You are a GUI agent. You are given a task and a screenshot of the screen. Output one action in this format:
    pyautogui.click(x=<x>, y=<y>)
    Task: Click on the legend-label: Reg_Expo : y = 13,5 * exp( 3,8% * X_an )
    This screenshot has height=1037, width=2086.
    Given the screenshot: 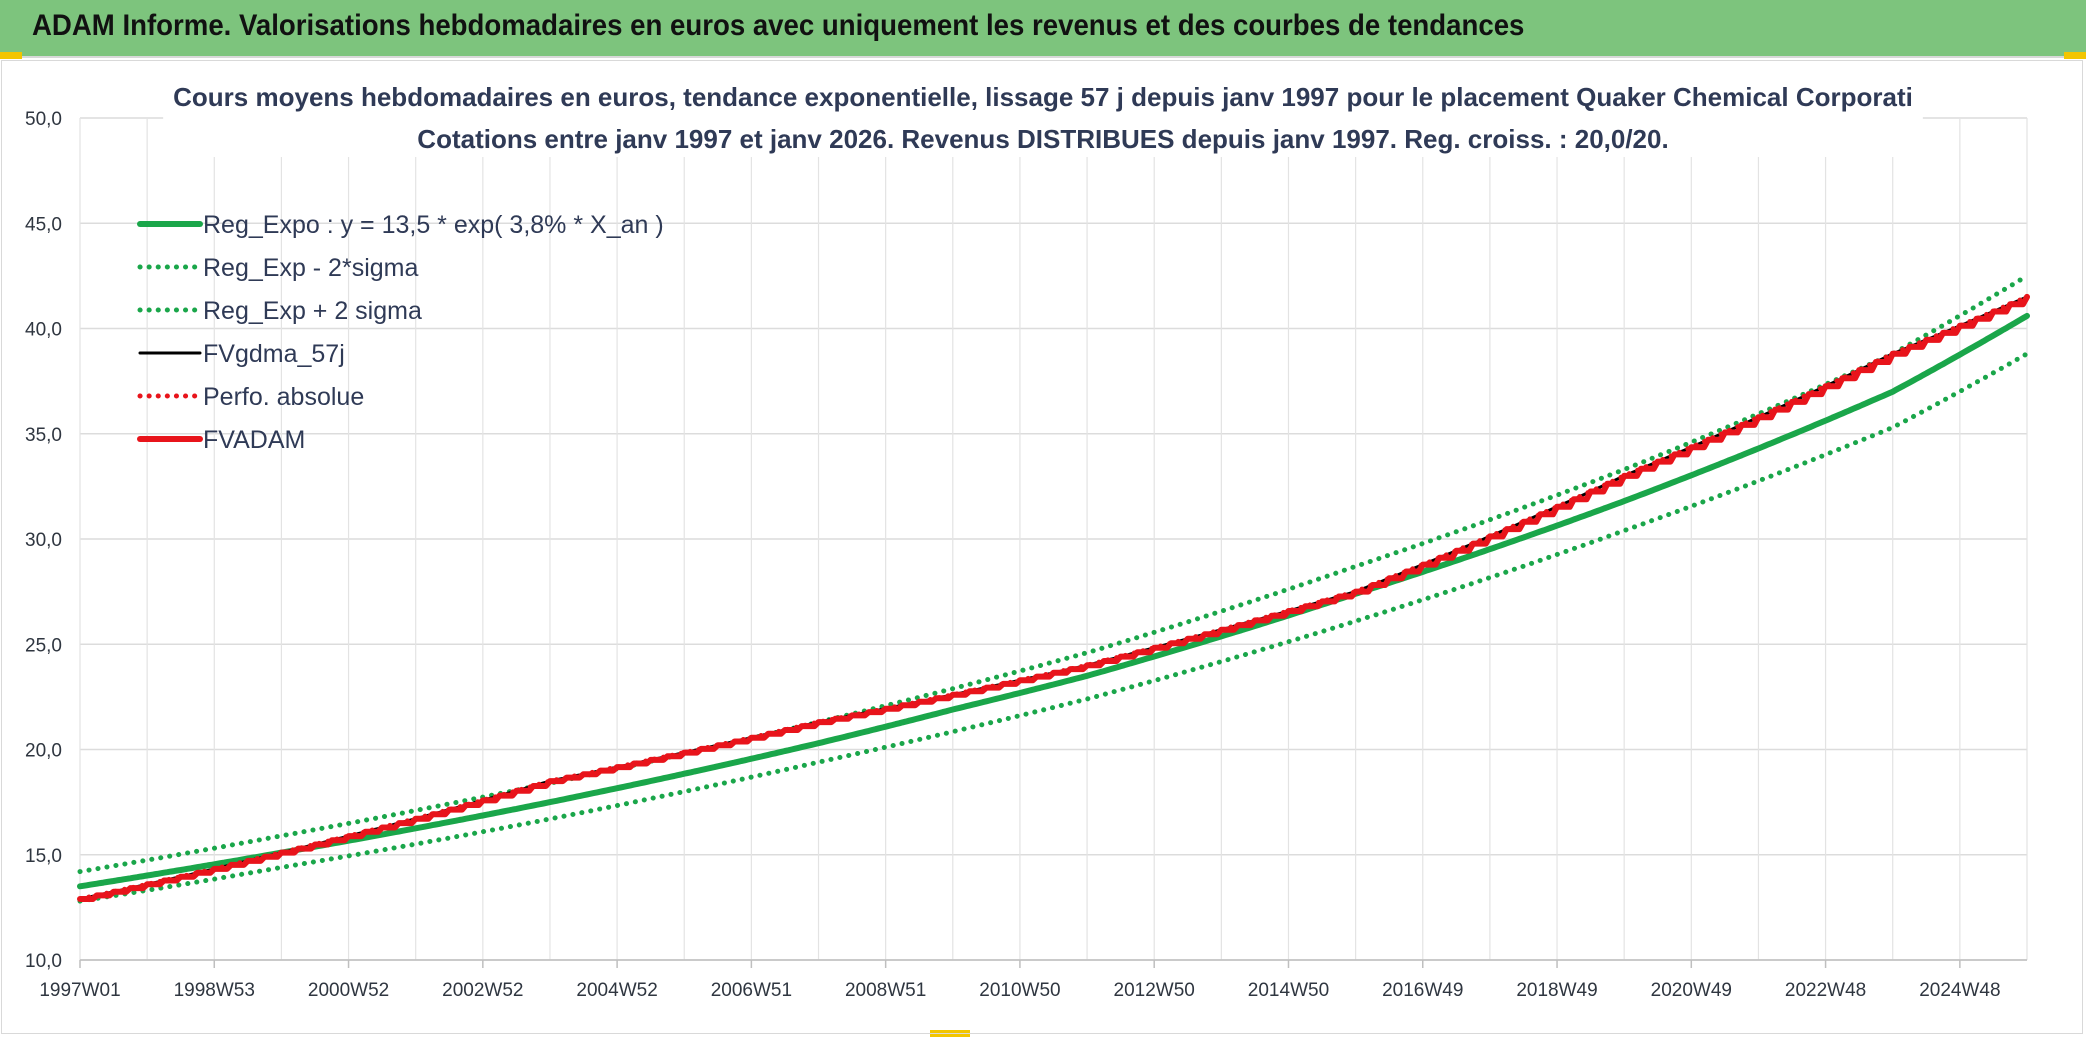 What is the action you would take?
    pyautogui.click(x=433, y=225)
    